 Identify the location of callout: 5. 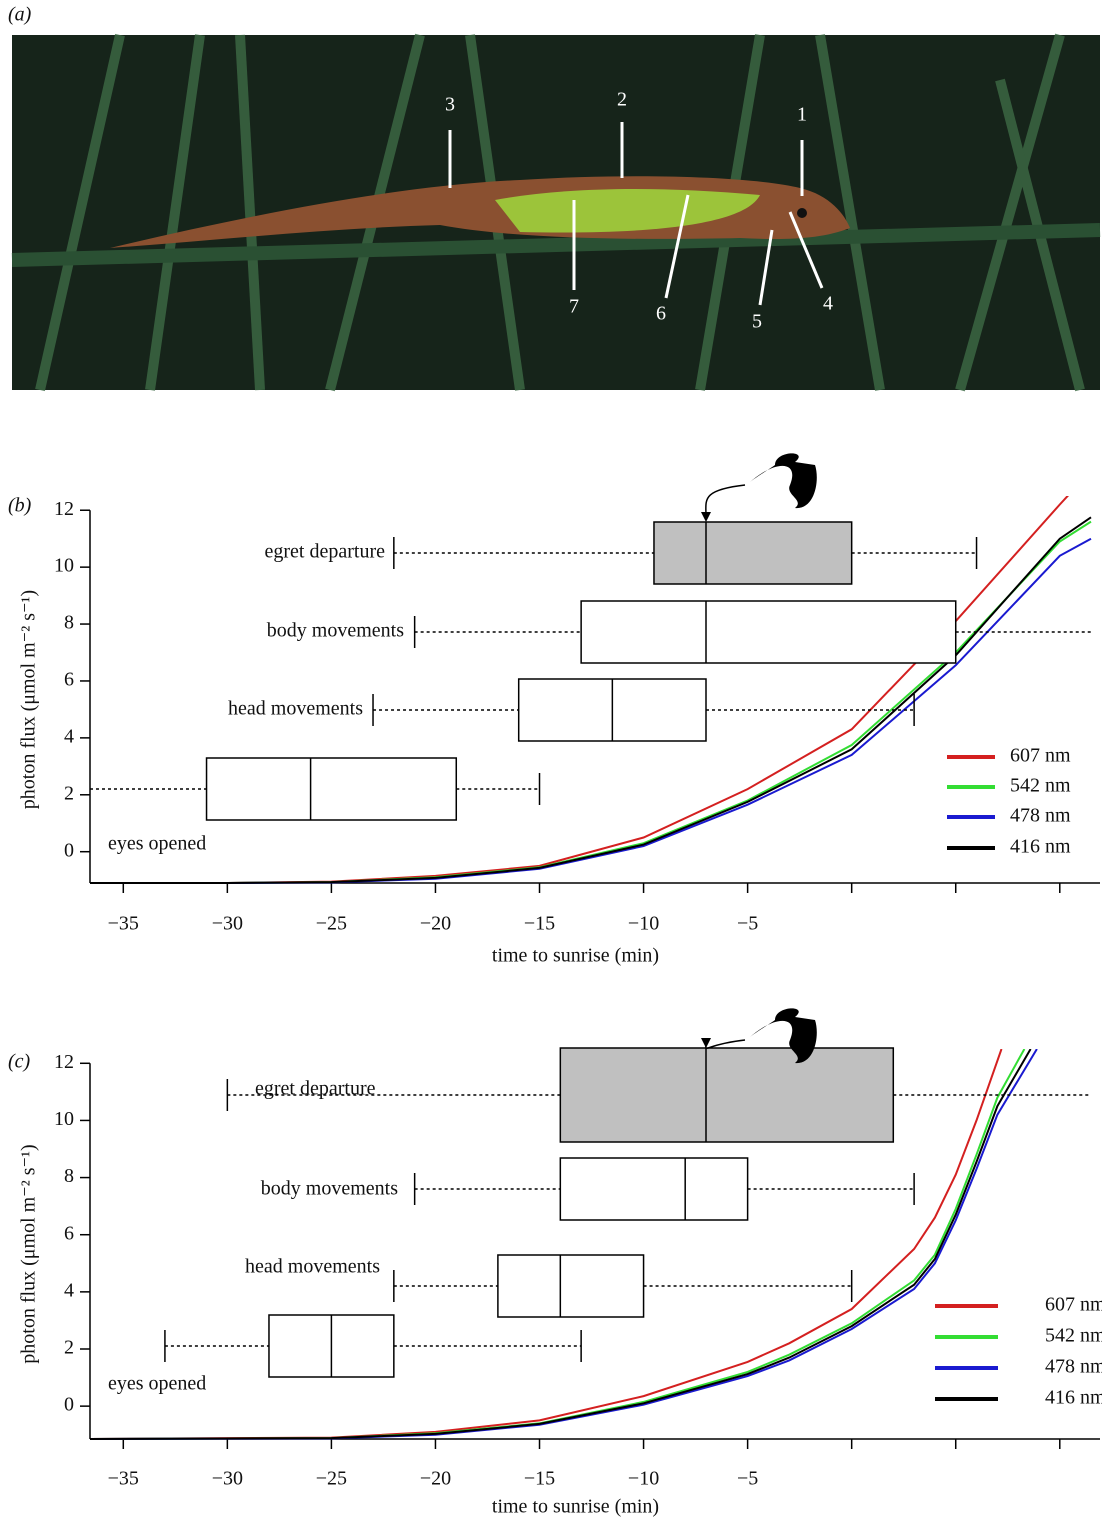
(757, 322).